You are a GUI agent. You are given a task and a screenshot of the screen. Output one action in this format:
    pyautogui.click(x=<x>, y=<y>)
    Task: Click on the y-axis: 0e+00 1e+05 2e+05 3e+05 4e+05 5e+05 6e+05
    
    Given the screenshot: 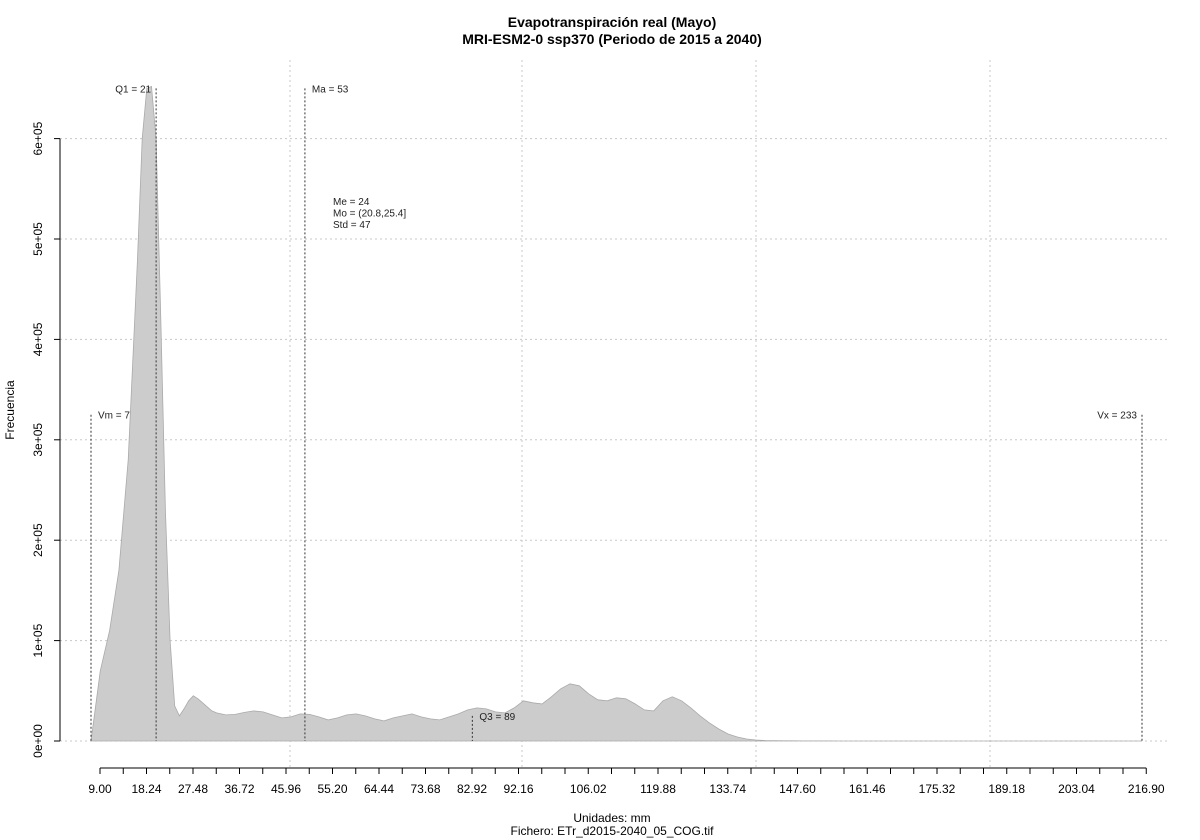 What is the action you would take?
    pyautogui.click(x=46, y=439)
    